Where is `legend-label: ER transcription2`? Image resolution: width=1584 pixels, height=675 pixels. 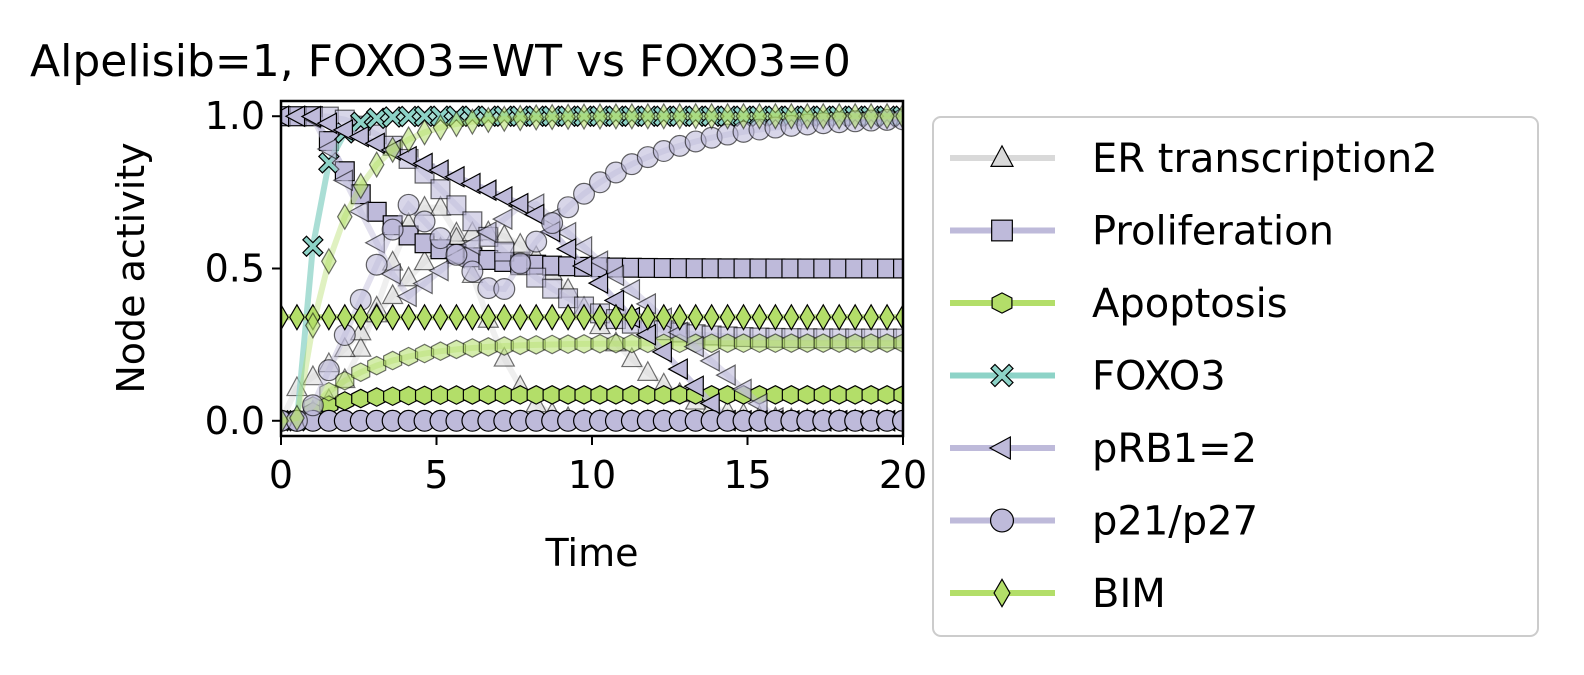
legend-label: ER transcription2 is located at coordinates (1265, 159).